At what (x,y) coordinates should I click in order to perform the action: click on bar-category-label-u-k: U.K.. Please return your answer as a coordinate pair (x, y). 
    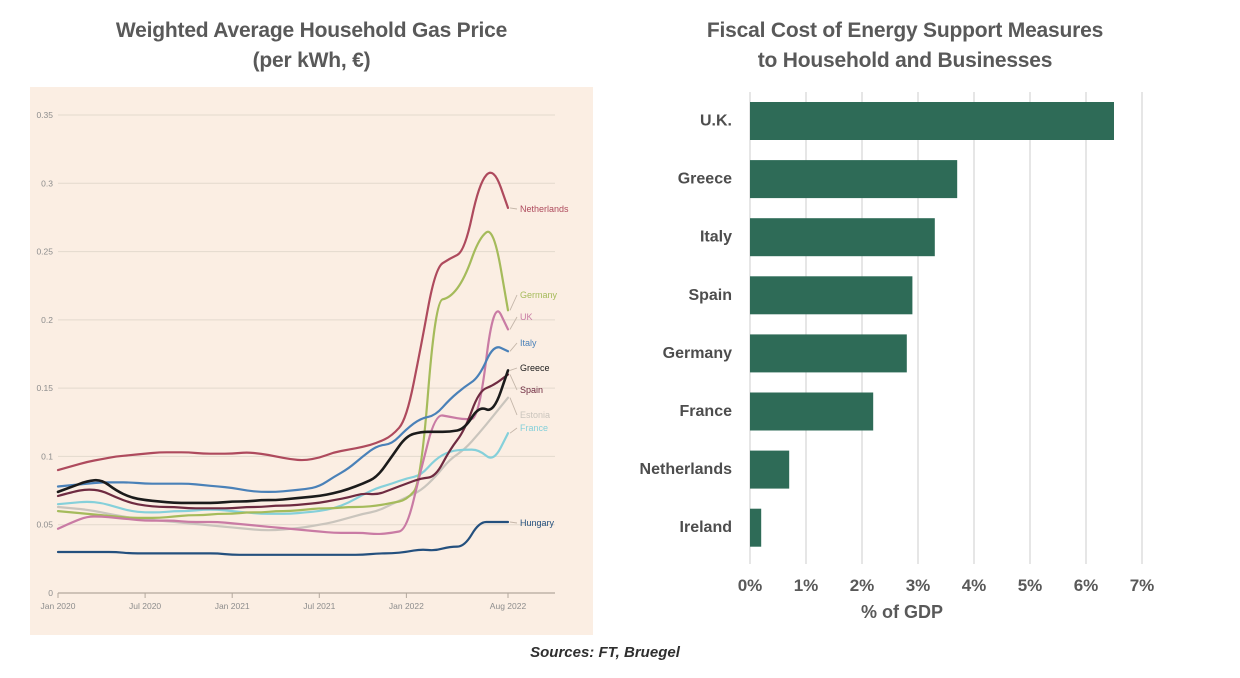
    Looking at the image, I should click on (716, 121).